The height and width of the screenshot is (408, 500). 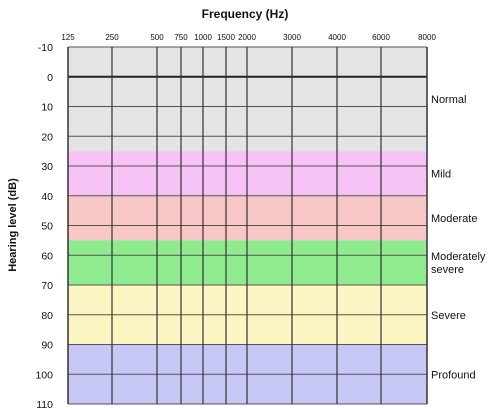 I want to click on frequency-tick-labels: 125 250 500 750 1000 1500 2000 3000 4000 6000 8000, so click(x=248, y=37).